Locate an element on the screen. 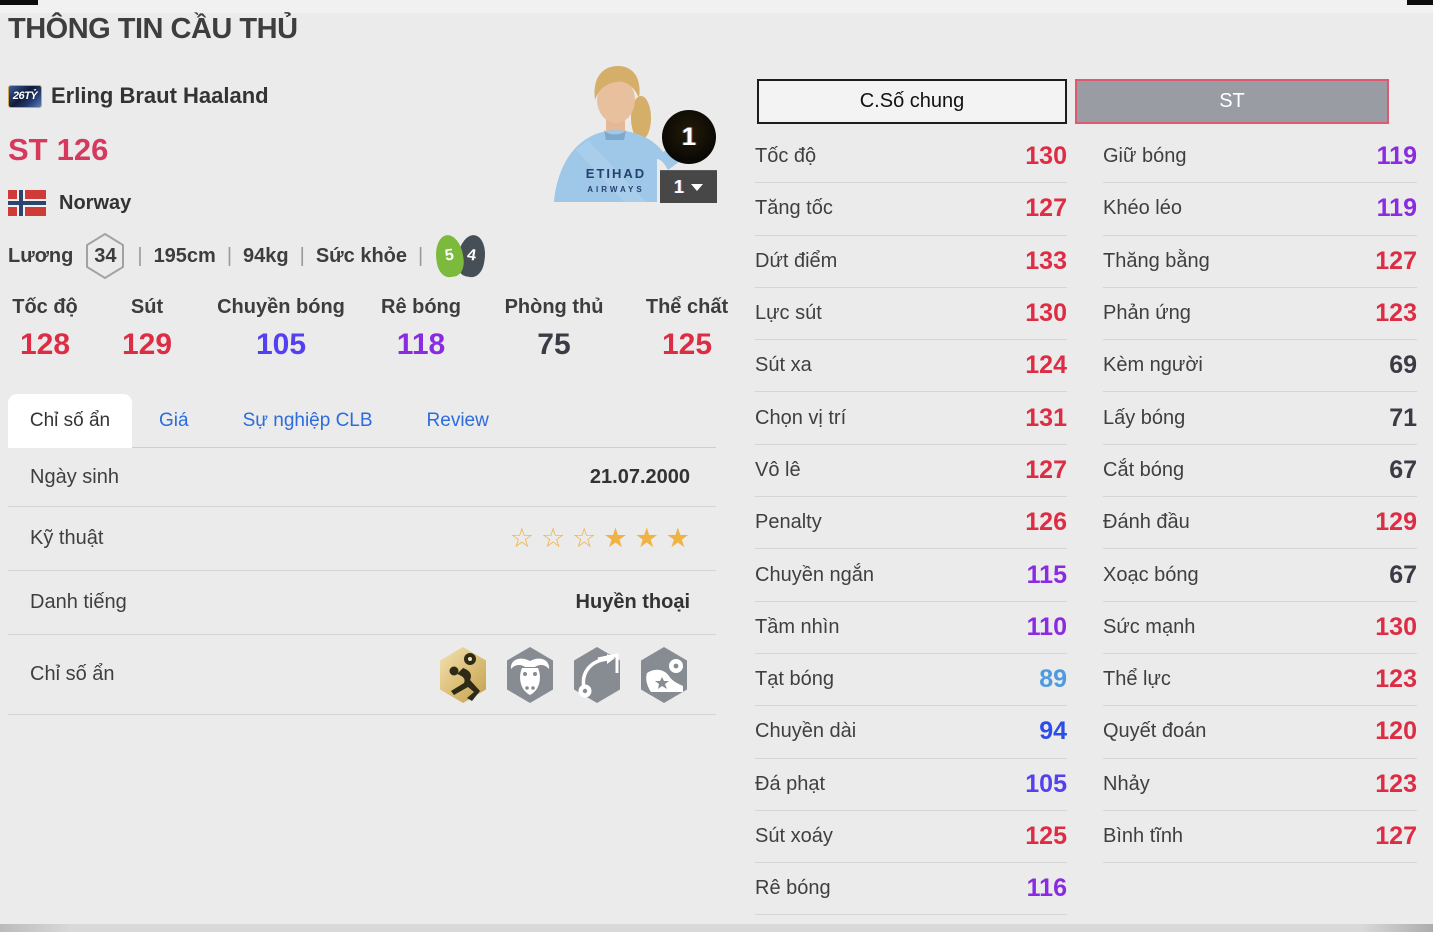 The image size is (1433, 932). stat-row: Giữ bóng 119 is located at coordinates (1260, 157).